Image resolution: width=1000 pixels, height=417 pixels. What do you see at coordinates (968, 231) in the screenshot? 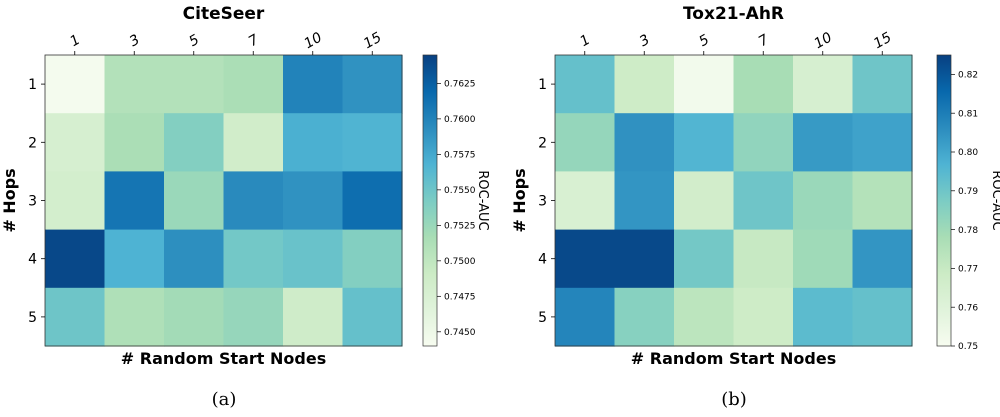
I see `colorbar-tick-label: 0.78` at bounding box center [968, 231].